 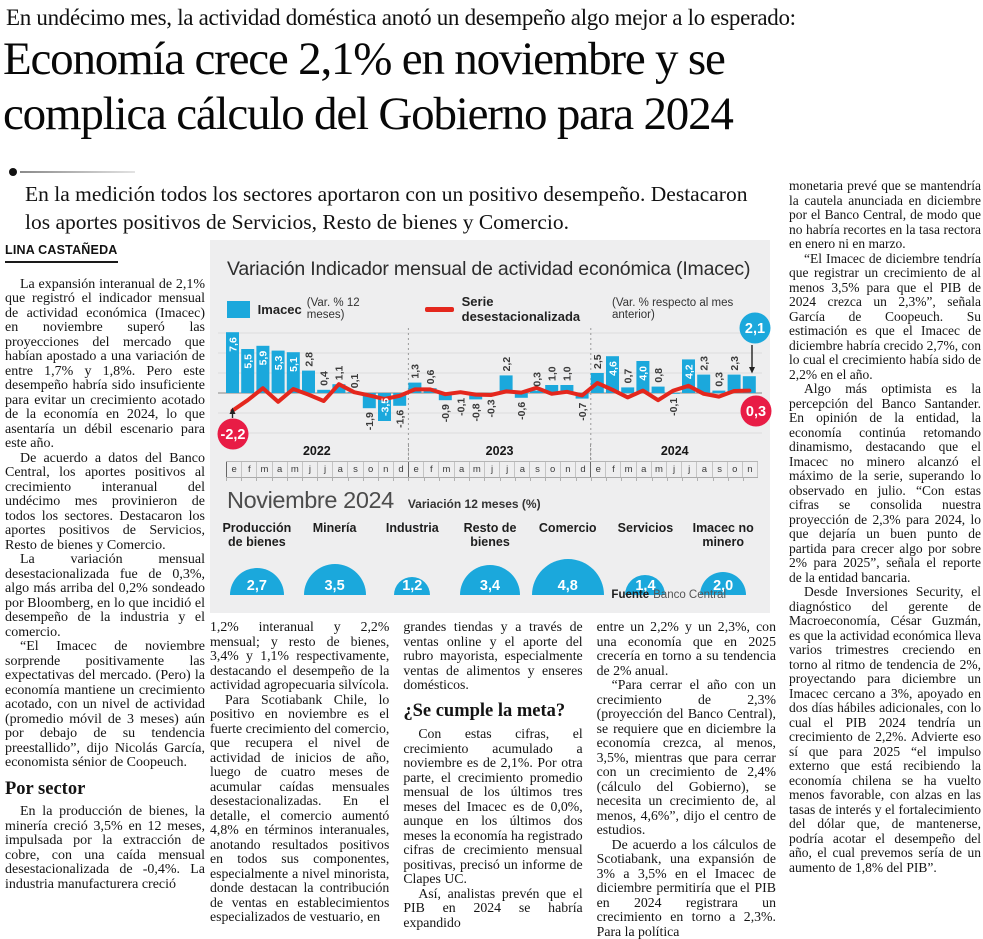 I want to click on svg-text: 1,3, so click(x=416, y=371).